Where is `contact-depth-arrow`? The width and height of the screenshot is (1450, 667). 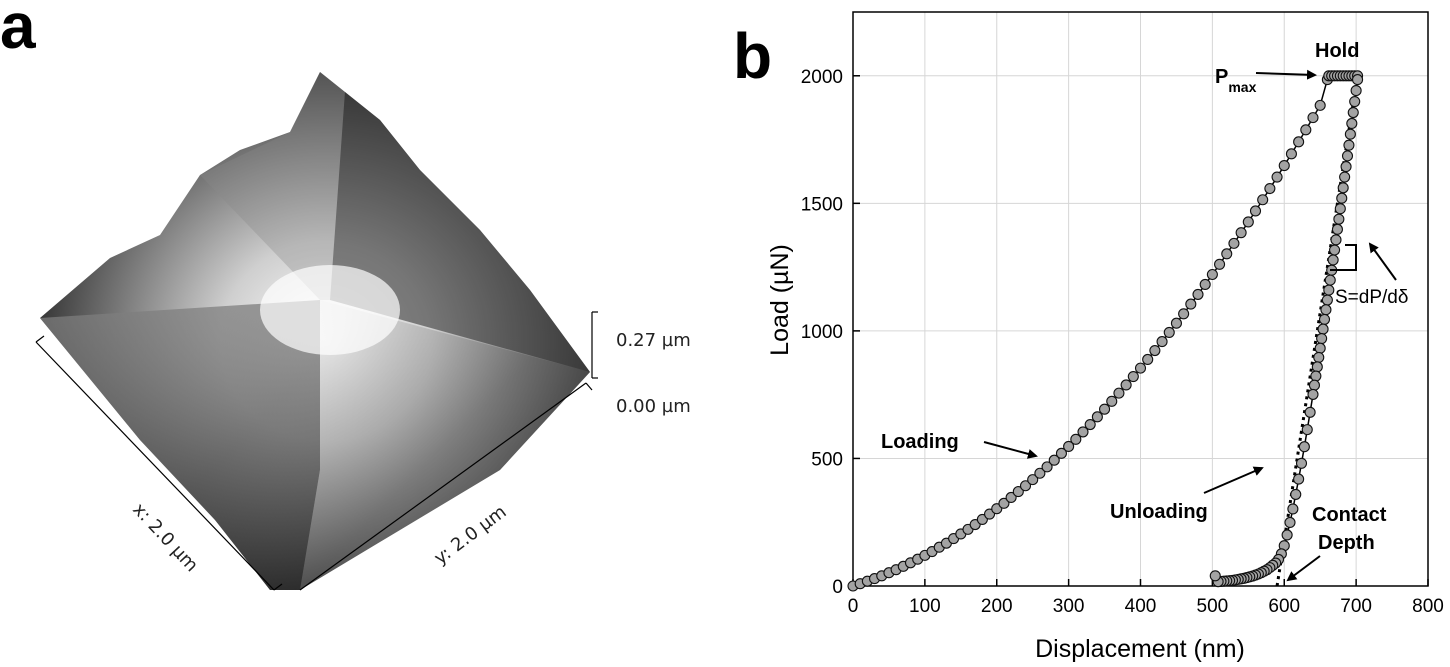
contact-depth-arrow is located at coordinates (1303, 568).